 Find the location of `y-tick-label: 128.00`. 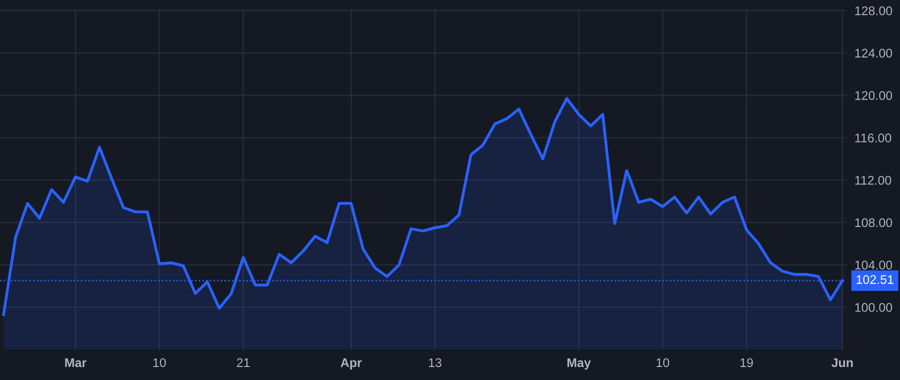

y-tick-label: 128.00 is located at coordinates (873, 11).